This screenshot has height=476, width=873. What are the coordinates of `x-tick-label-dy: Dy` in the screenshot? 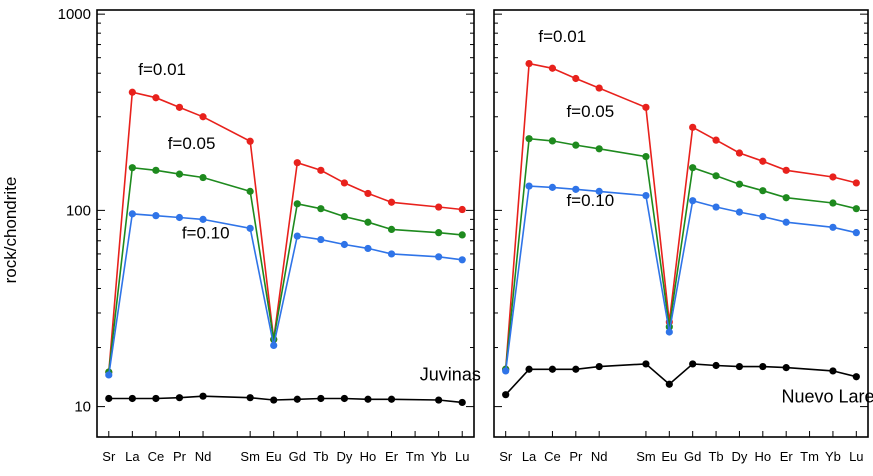 It's located at (739, 456).